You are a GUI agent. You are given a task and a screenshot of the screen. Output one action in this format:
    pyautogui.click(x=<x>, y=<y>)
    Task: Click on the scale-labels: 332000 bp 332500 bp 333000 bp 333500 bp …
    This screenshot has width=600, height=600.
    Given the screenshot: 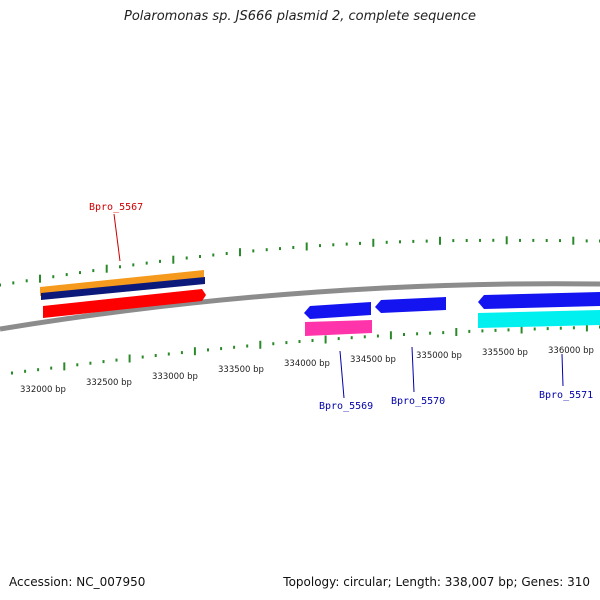 What is the action you would take?
    pyautogui.click(x=307, y=370)
    